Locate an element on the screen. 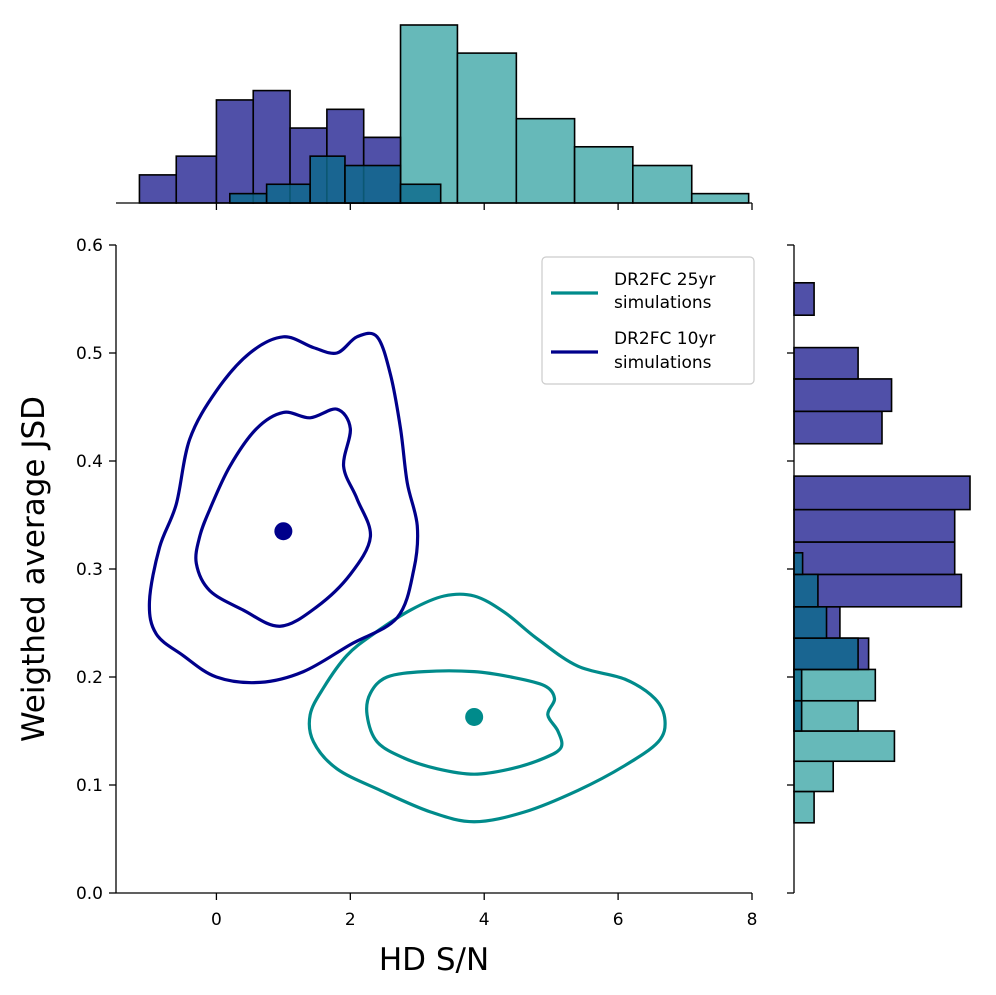 This screenshot has width=996, height=995. centroid-point-10yr is located at coordinates (283, 531).